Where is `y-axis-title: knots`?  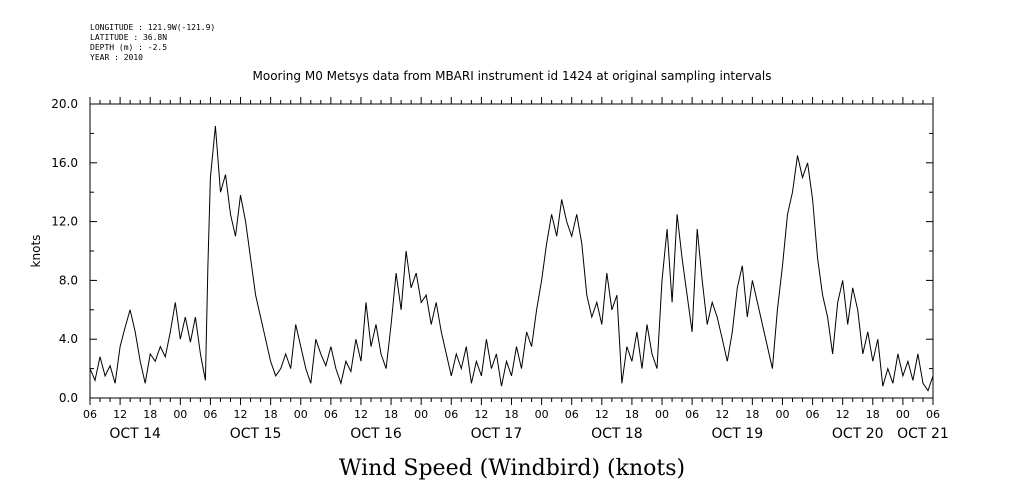 y-axis-title: knots is located at coordinates (36, 251).